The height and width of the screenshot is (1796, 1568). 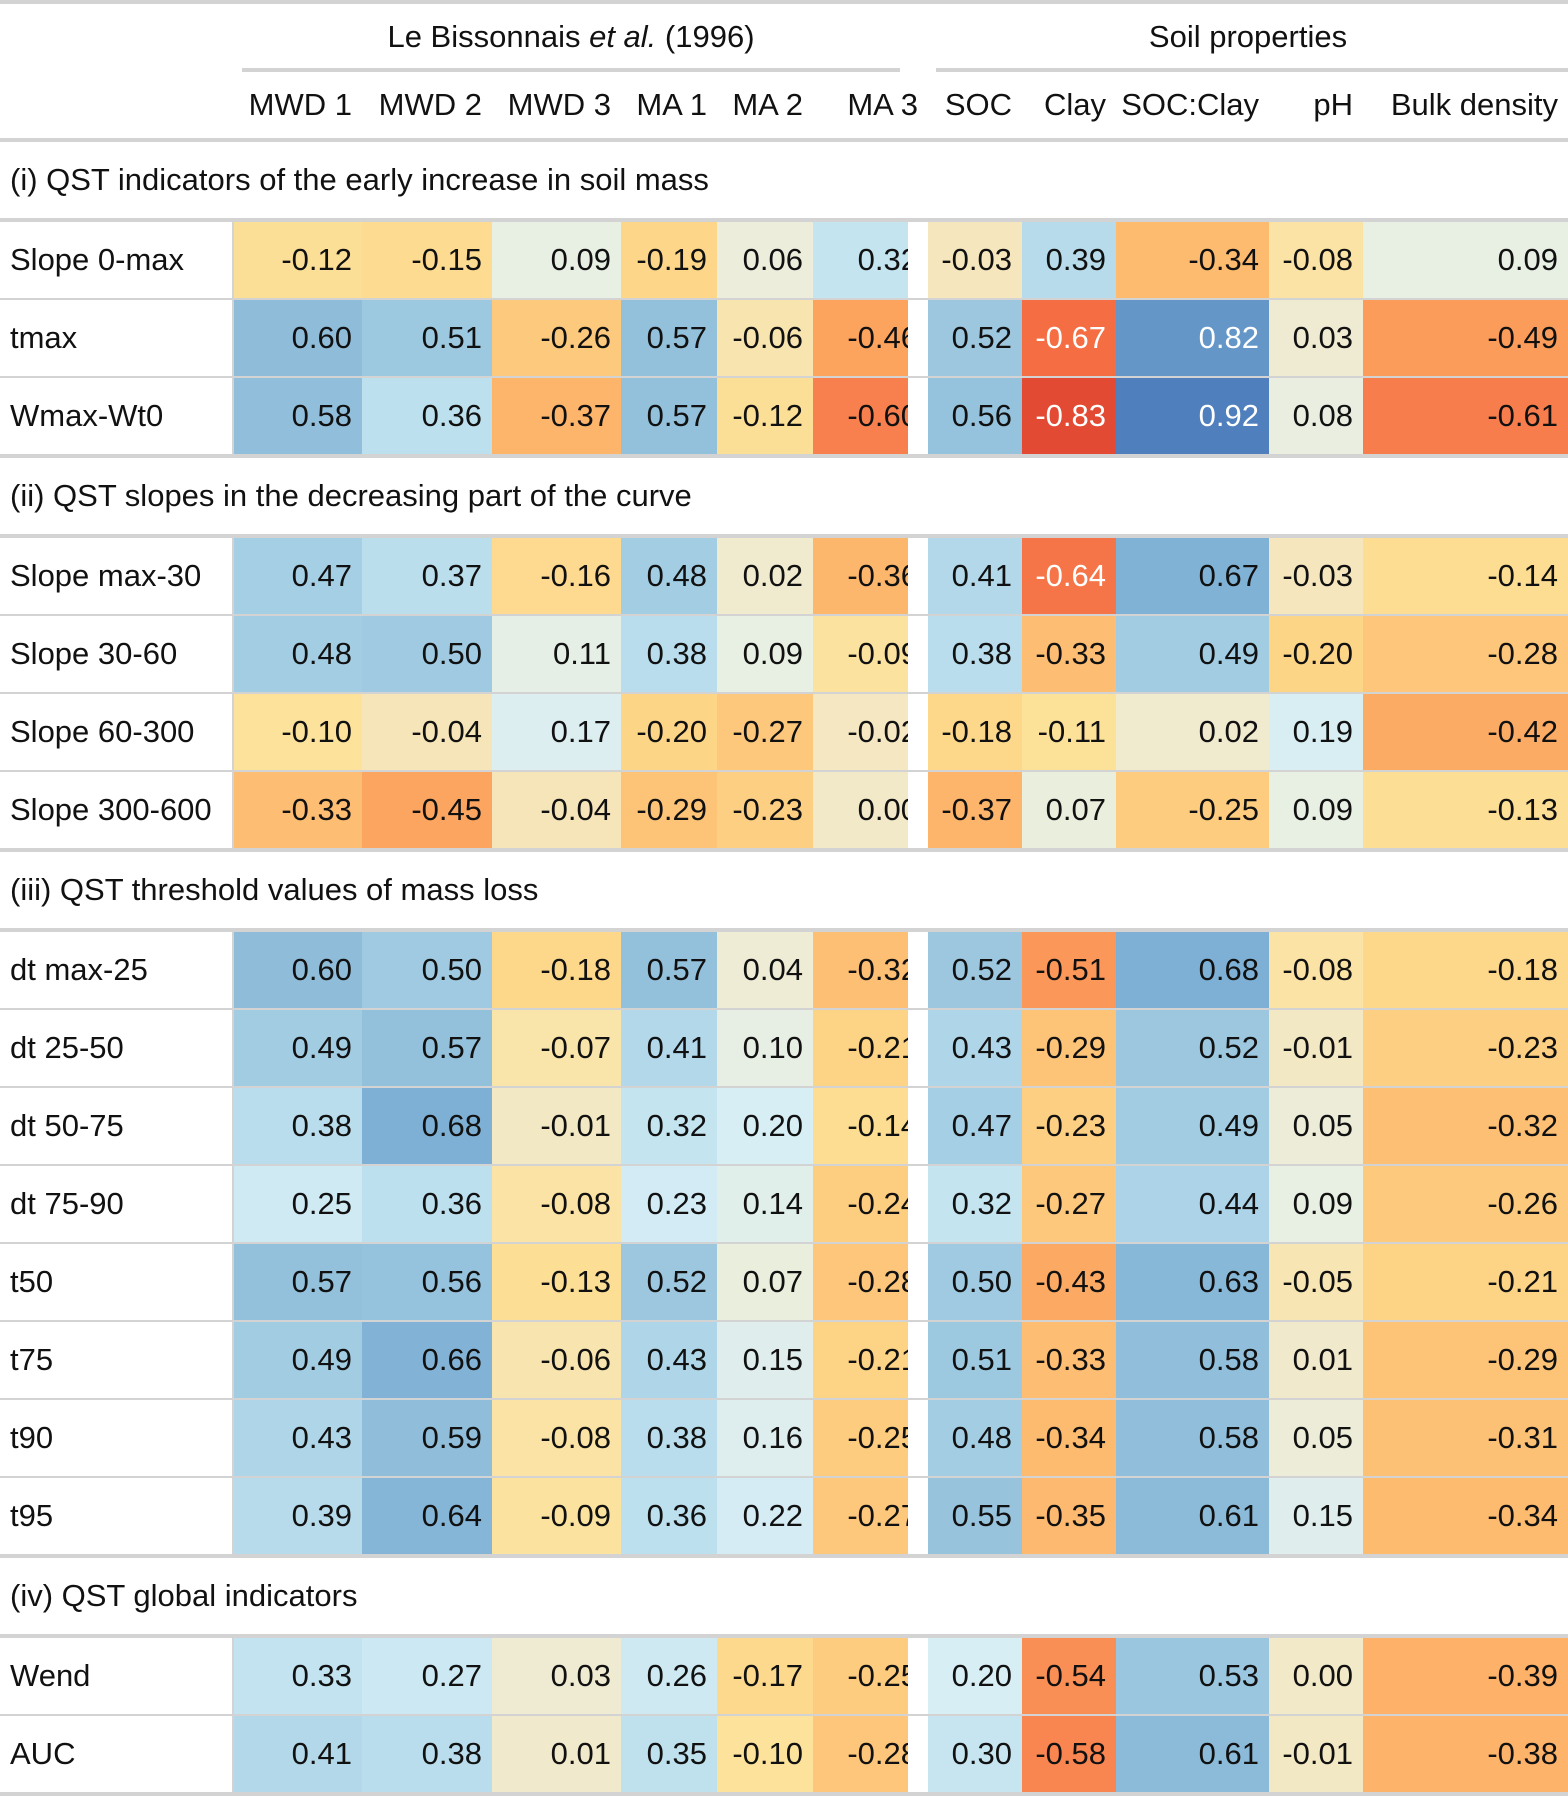 I want to click on group-title-text: Le Bissonnais, so click(x=488, y=36).